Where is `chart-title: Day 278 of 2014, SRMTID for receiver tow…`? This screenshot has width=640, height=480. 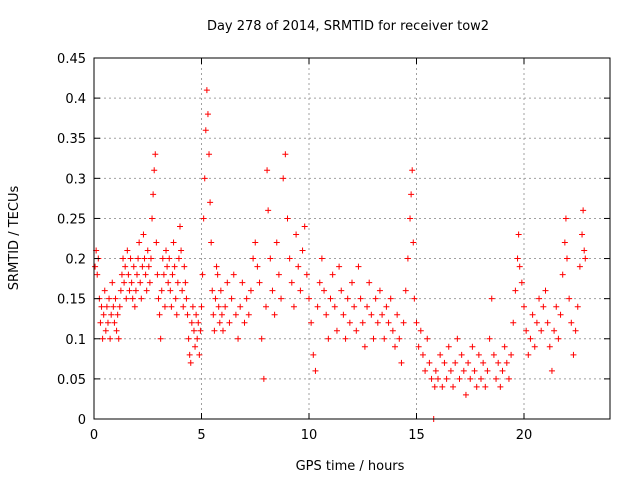
chart-title: Day 278 of 2014, SRMTID for receiver tow… is located at coordinates (348, 26).